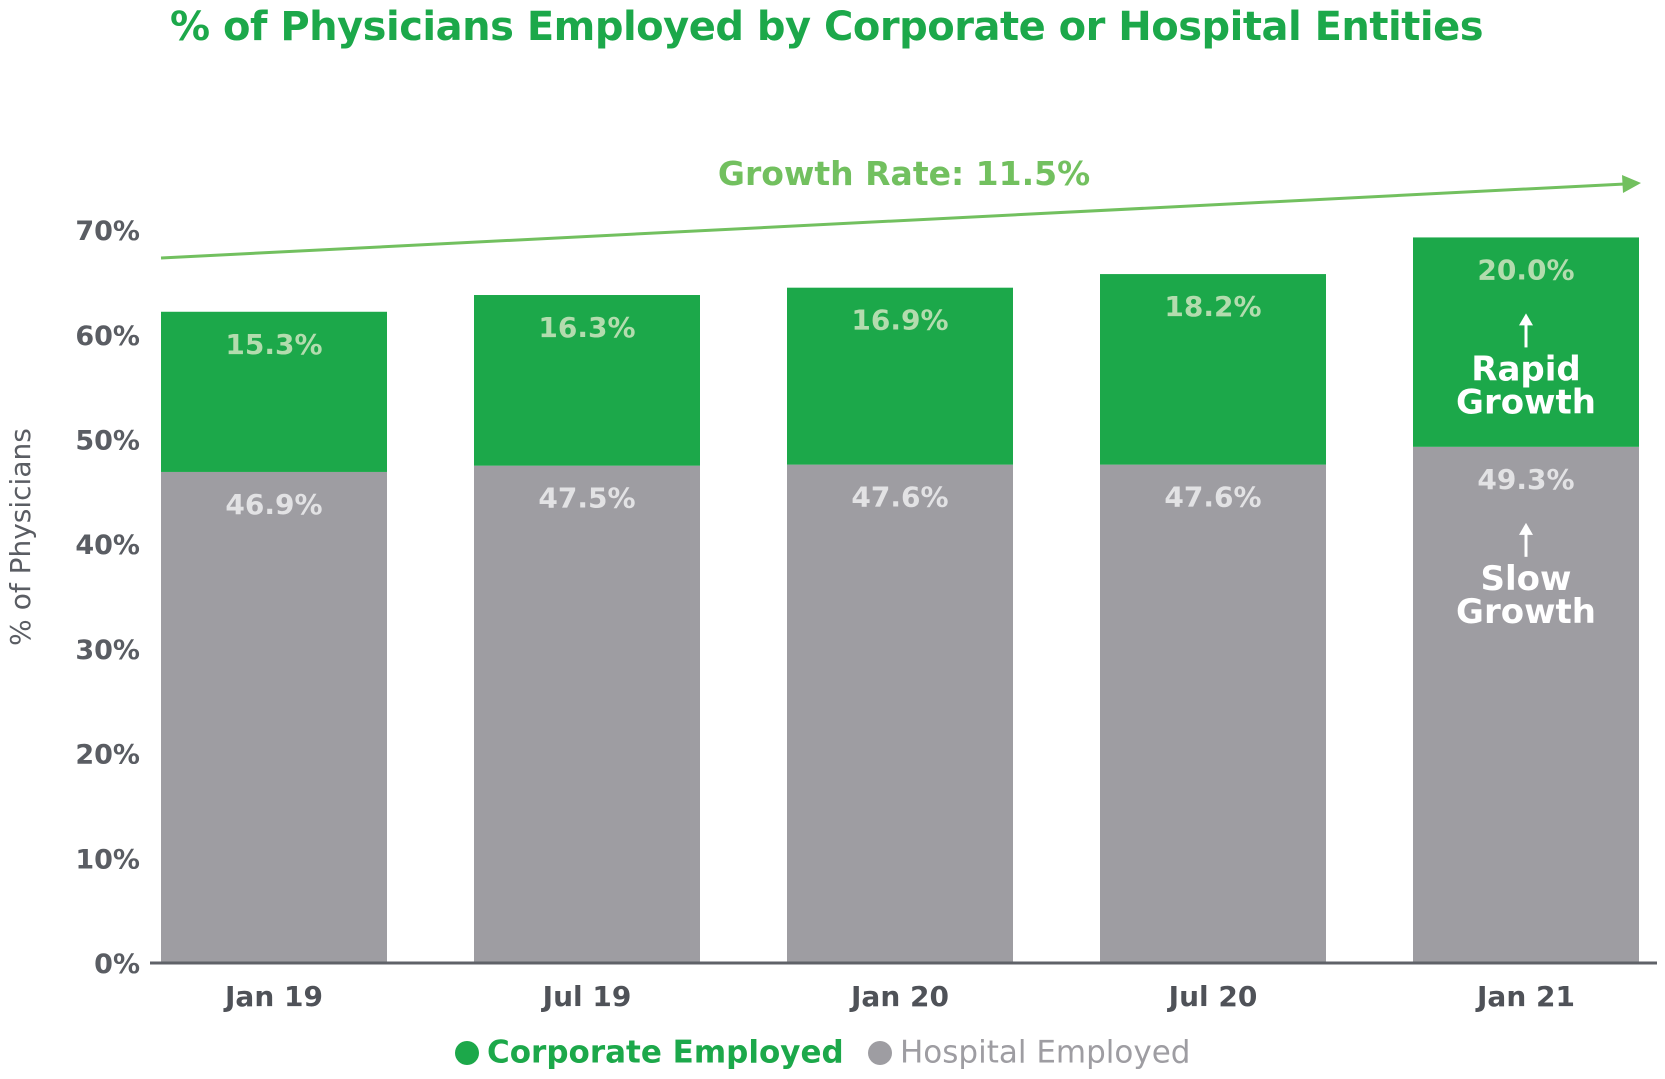 This screenshot has height=1079, width=1665. What do you see at coordinates (1526, 319) in the screenshot?
I see `rapid-arrowhead-icon` at bounding box center [1526, 319].